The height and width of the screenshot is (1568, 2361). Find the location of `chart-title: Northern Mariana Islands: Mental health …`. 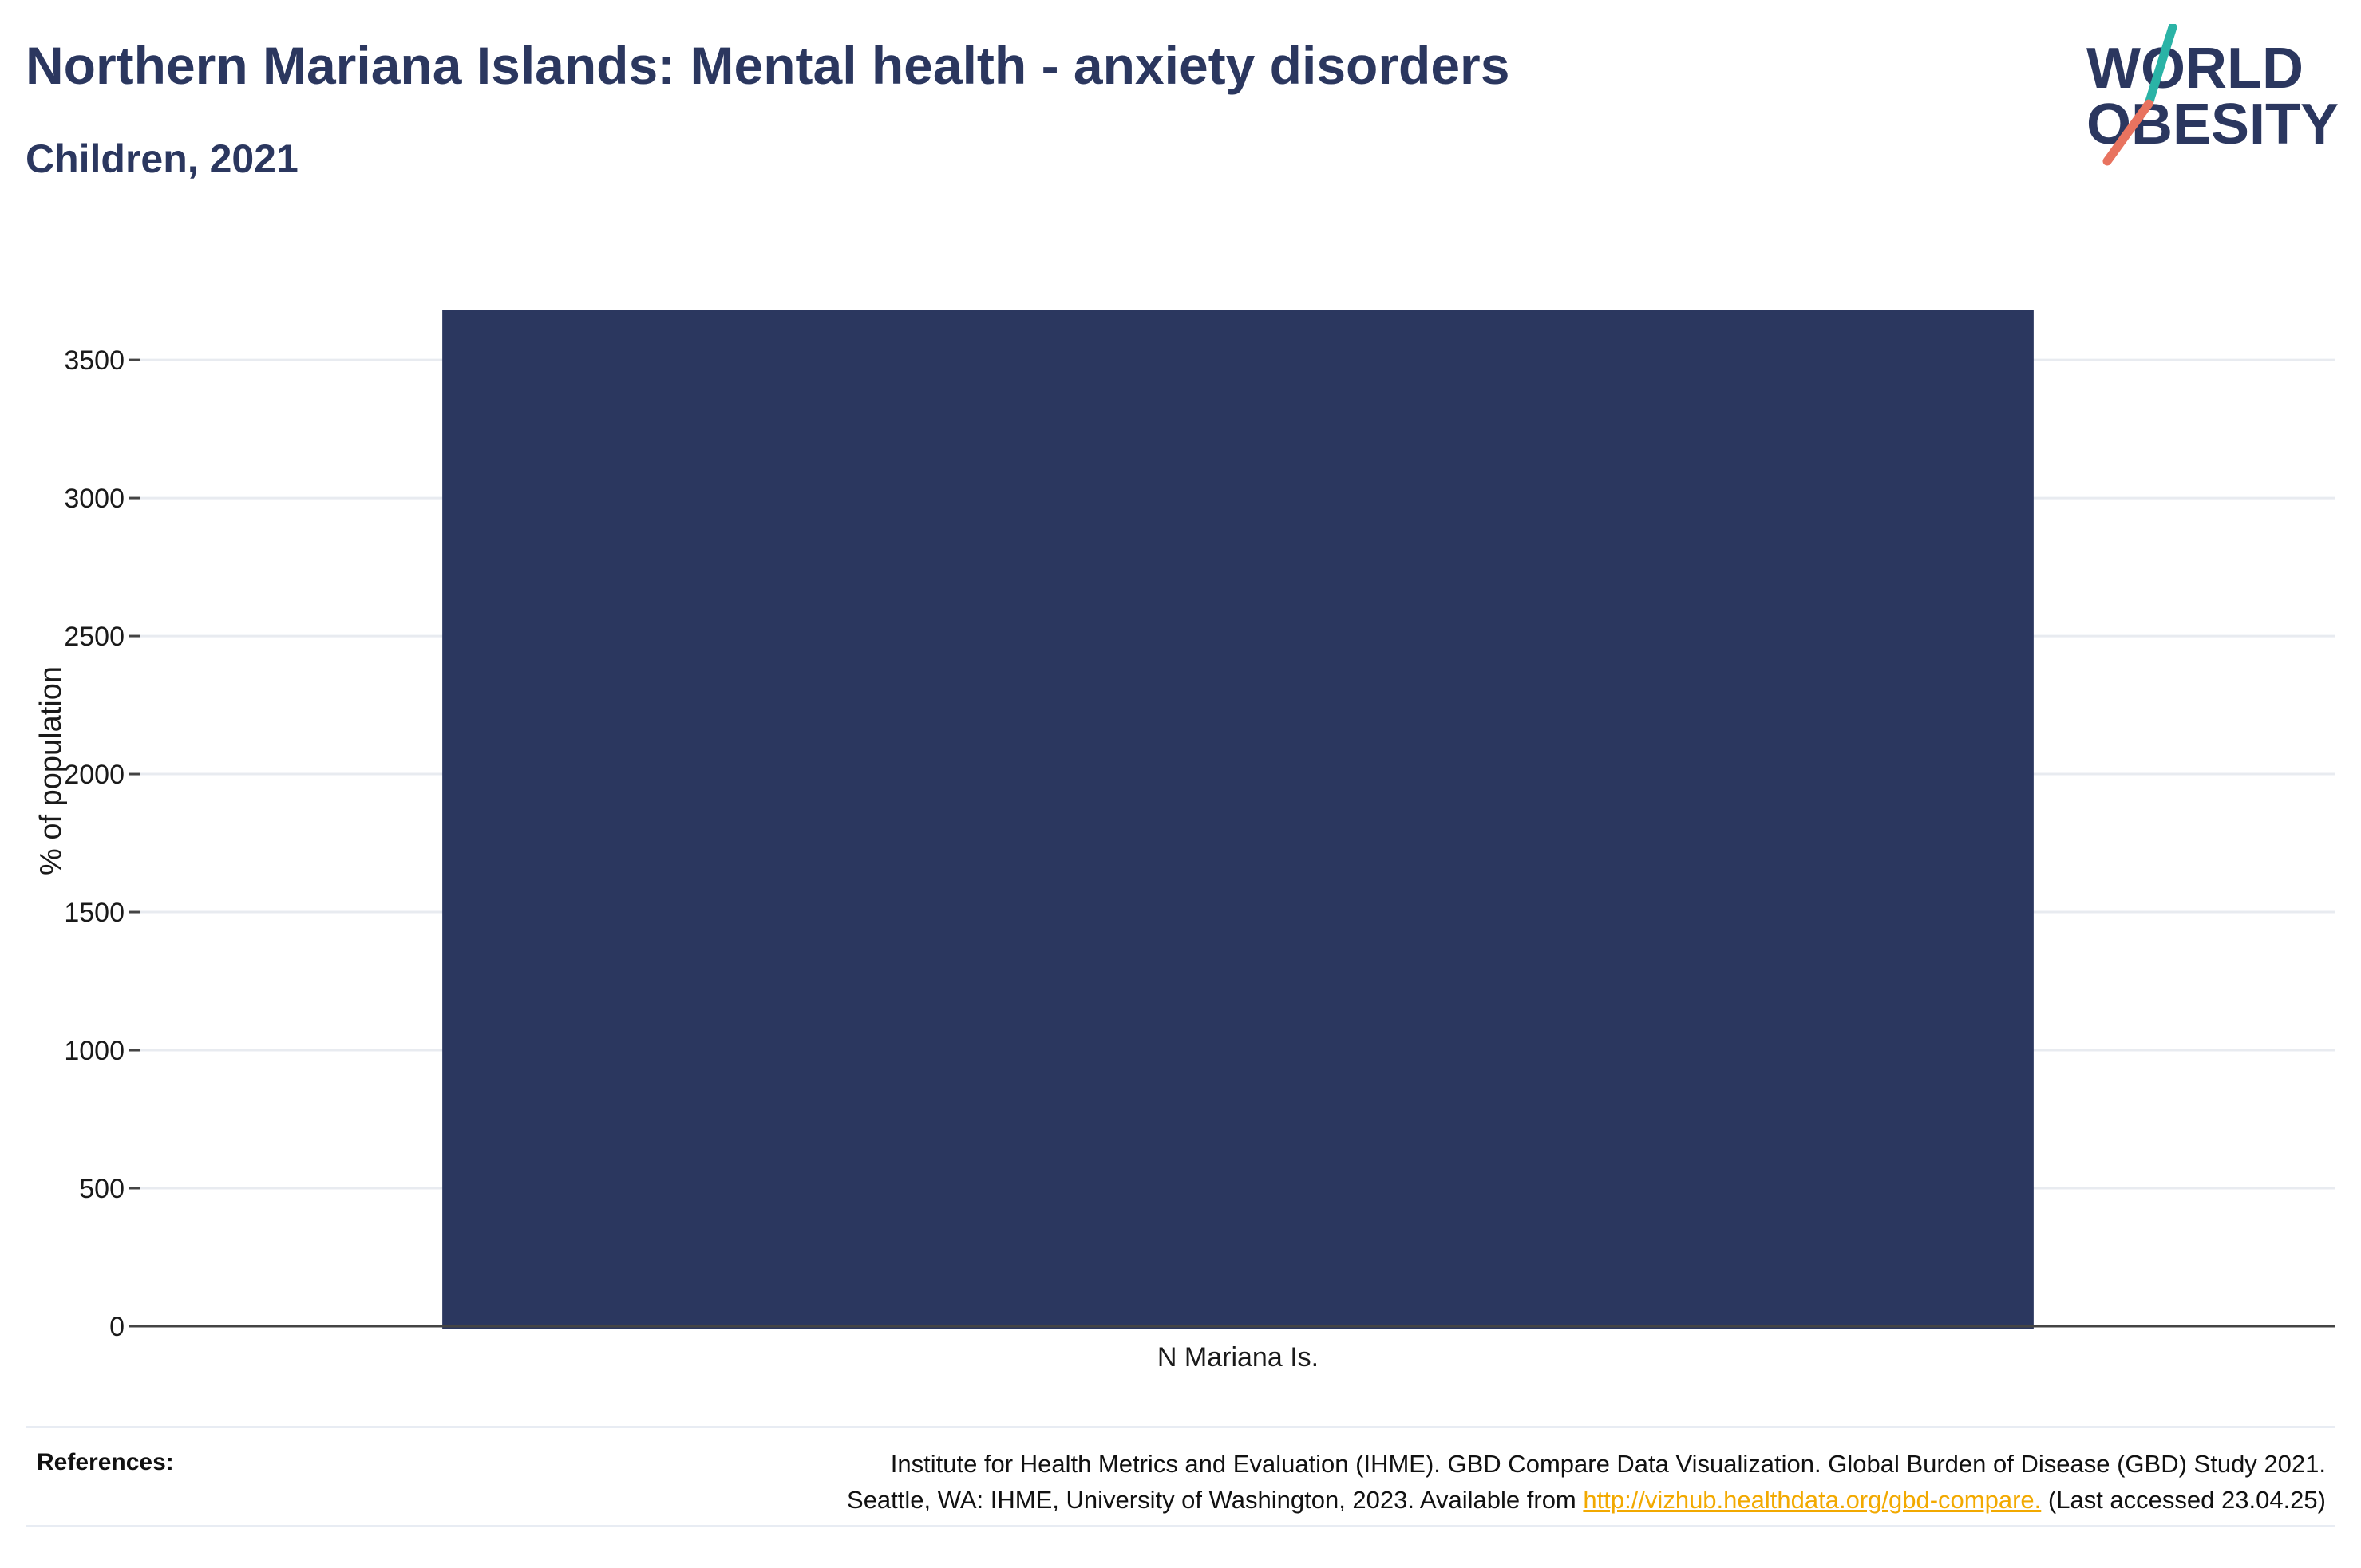

chart-title: Northern Mariana Islands: Mental health … is located at coordinates (768, 65).